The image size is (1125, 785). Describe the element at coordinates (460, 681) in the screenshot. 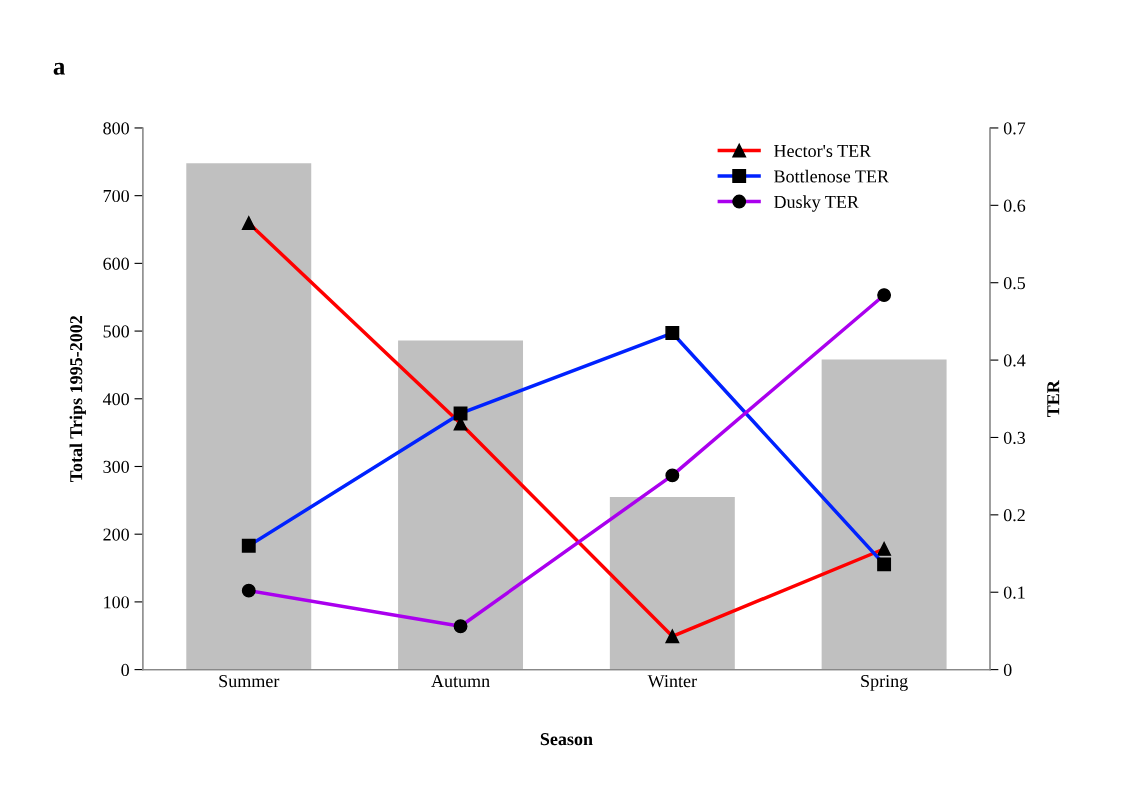

I see `x-tick-label: Autumn` at that location.